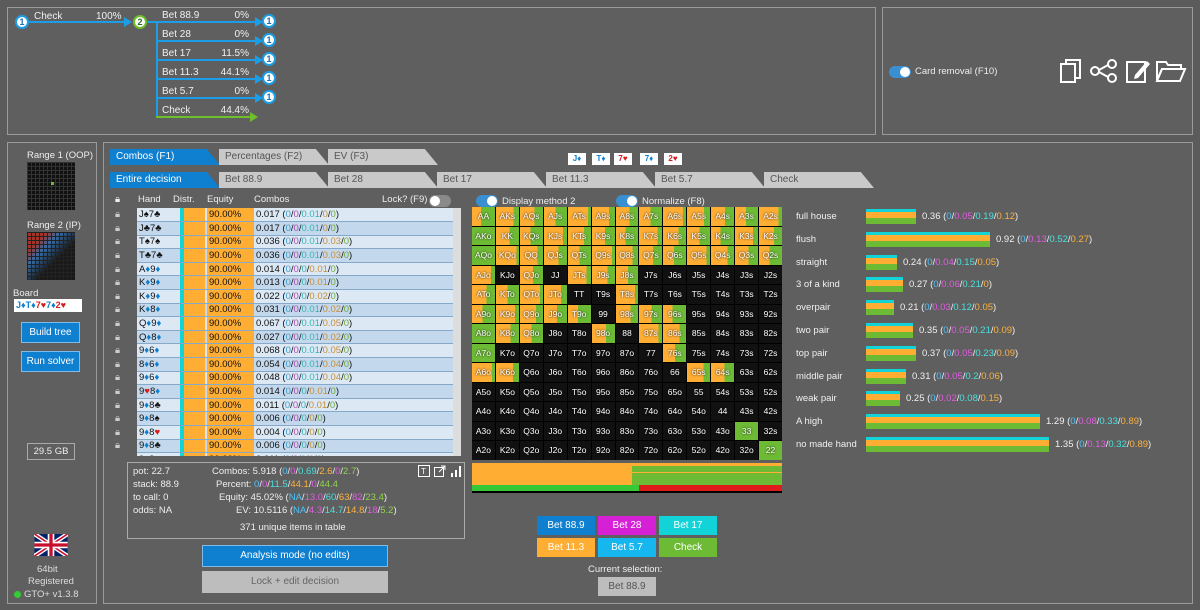  Describe the element at coordinates (627, 450) in the screenshot. I see `hand-grid-cell: 82o` at that location.